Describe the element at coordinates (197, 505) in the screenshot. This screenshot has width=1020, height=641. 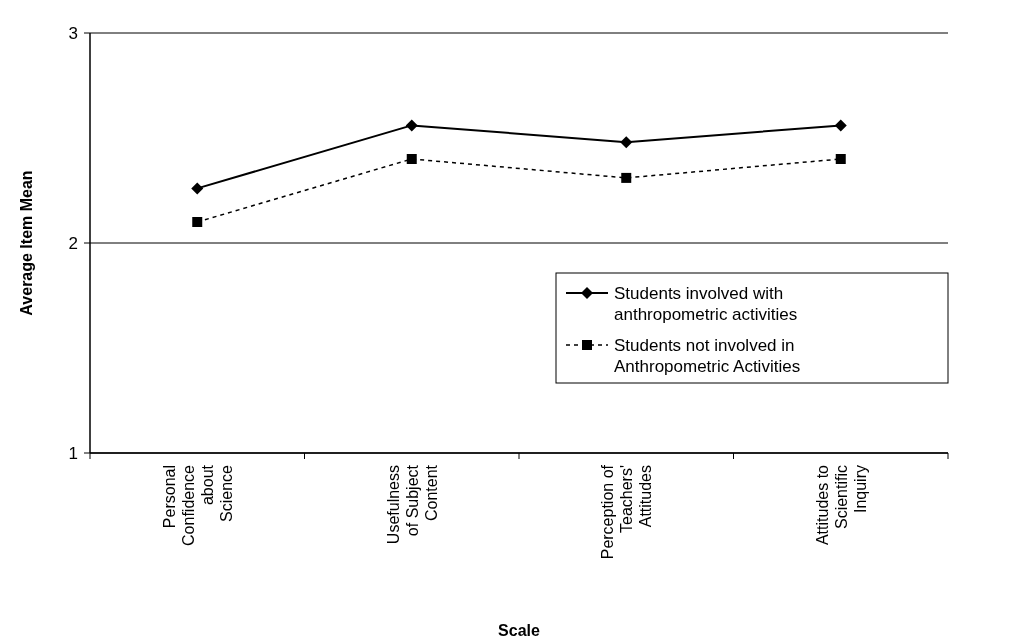
I see `x-tick-label: Personal Confidence about Science` at that location.